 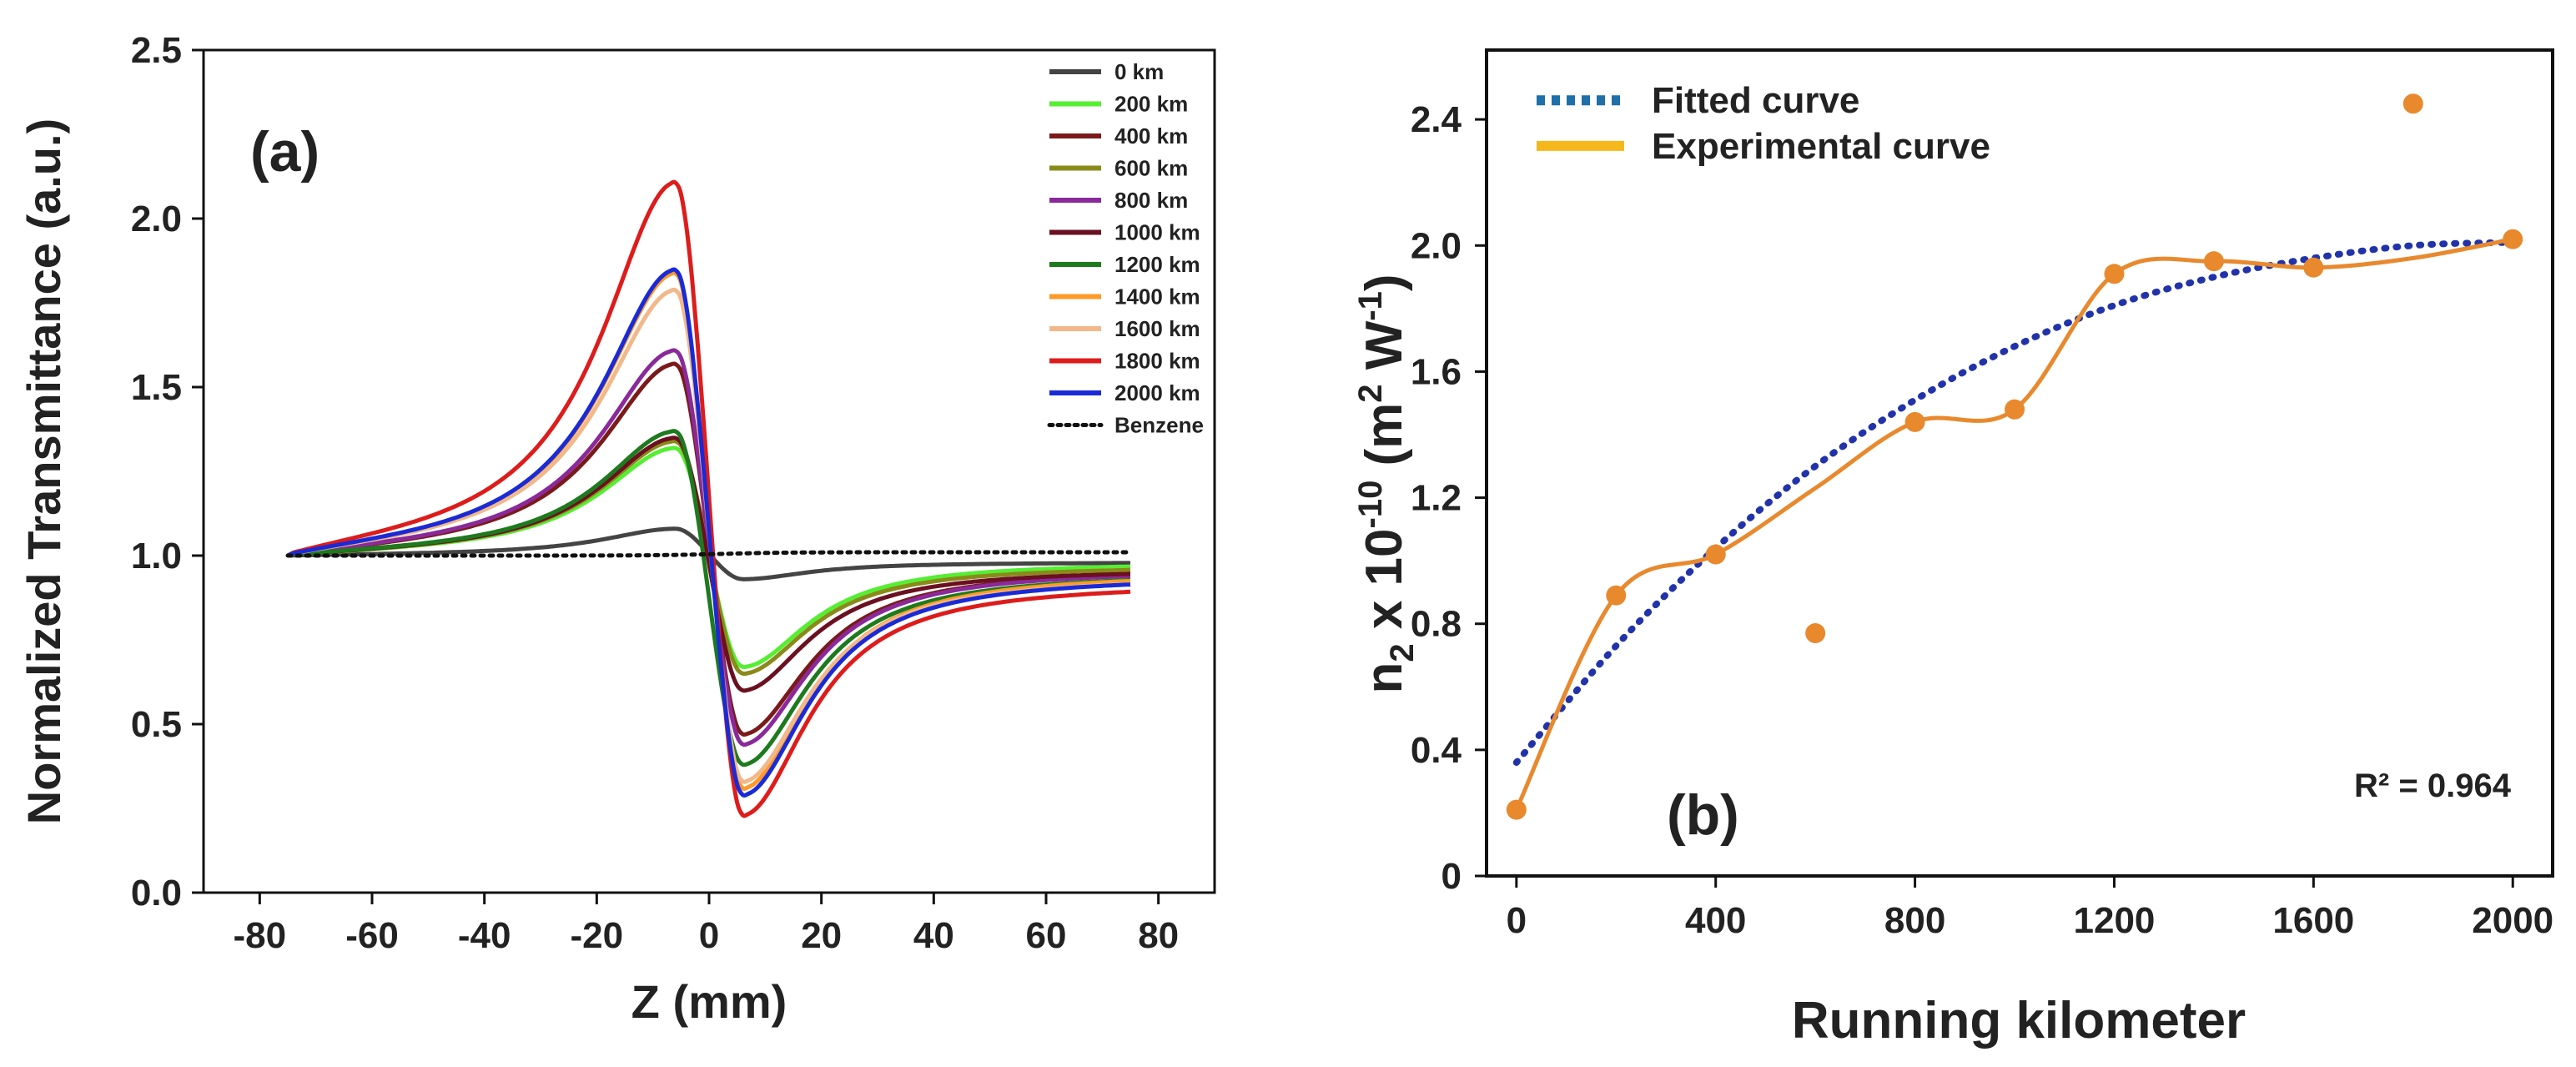 What do you see at coordinates (1151, 105) in the screenshot?
I see `legend-label-200-km: 200 km` at bounding box center [1151, 105].